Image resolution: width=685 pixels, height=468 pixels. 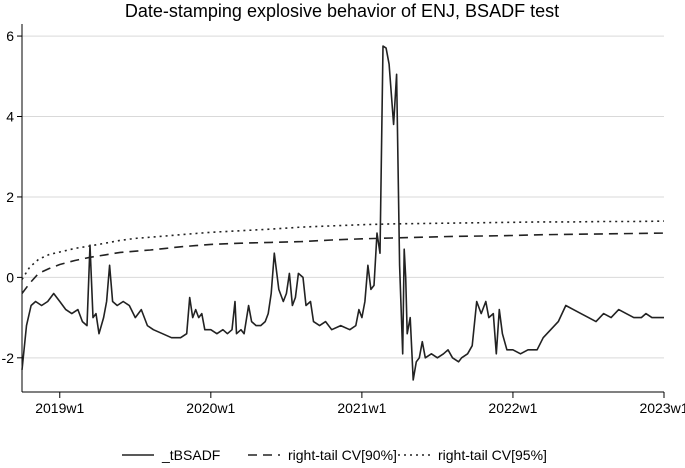 I want to click on x-tick-label: 2019w1, so click(x=59, y=408).